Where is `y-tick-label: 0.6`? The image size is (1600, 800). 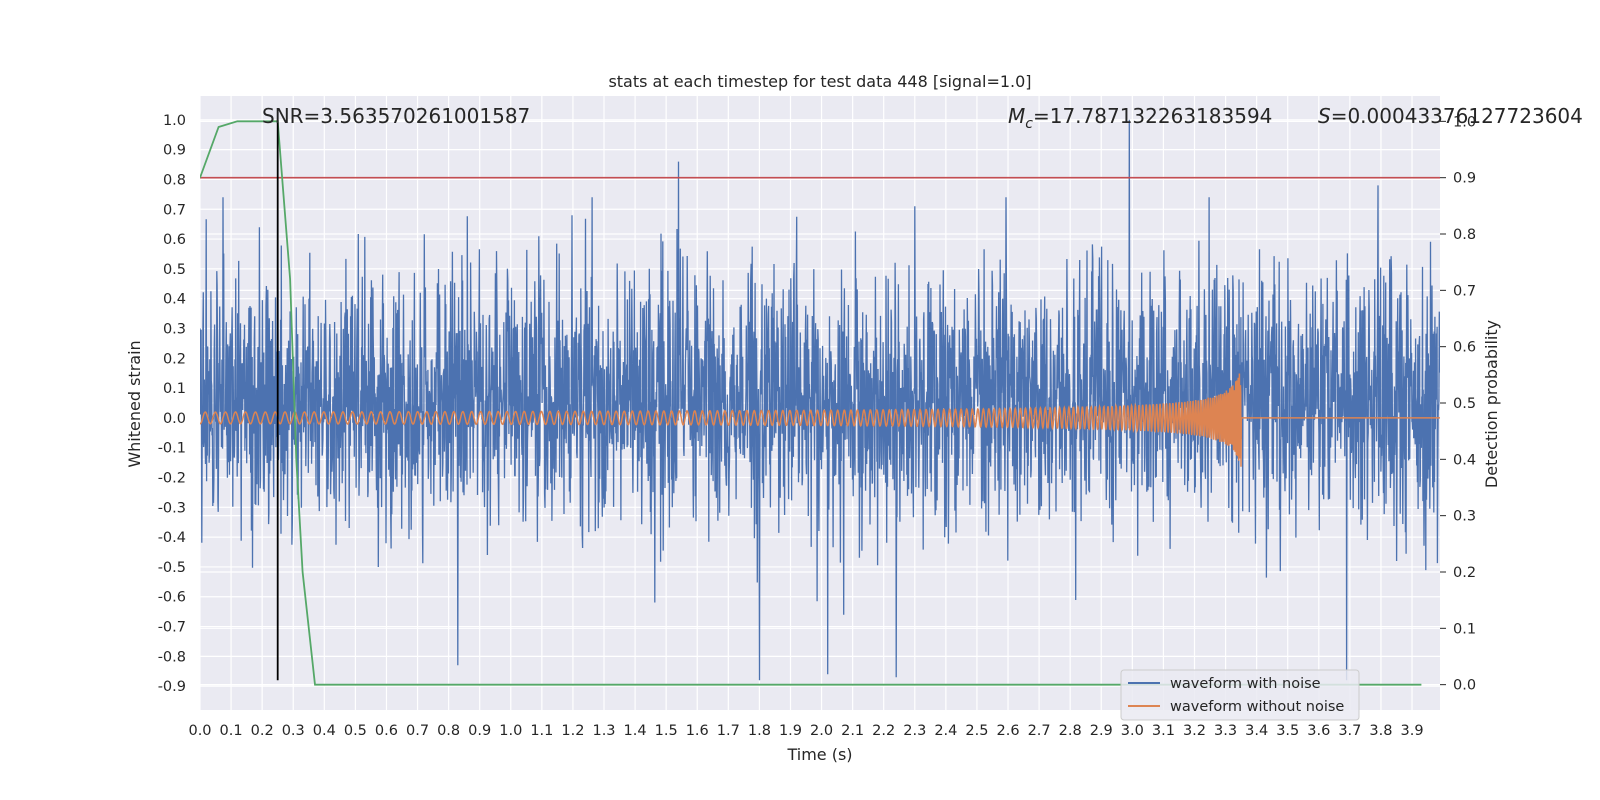
y-tick-label: 0.6 is located at coordinates (174, 240).